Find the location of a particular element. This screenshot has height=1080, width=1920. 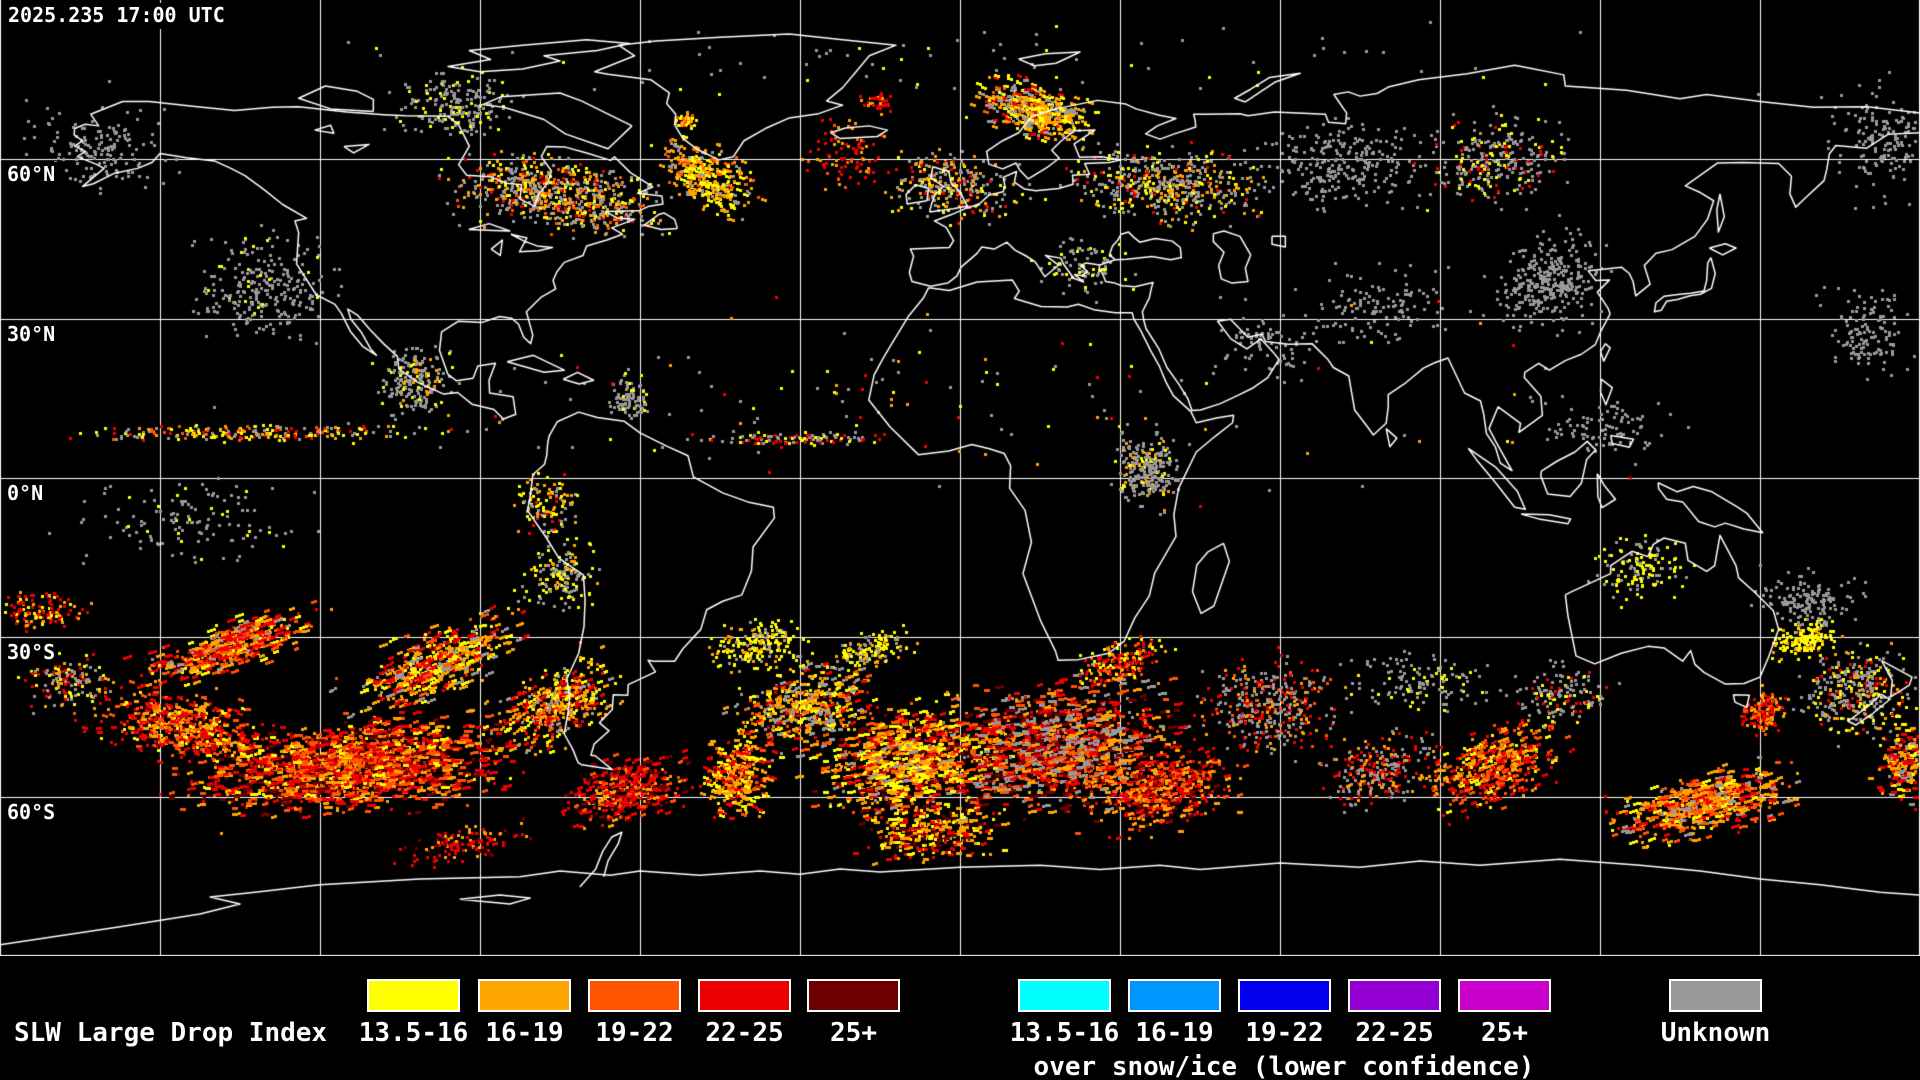

snow-class-25+-swatch is located at coordinates (1504, 995).